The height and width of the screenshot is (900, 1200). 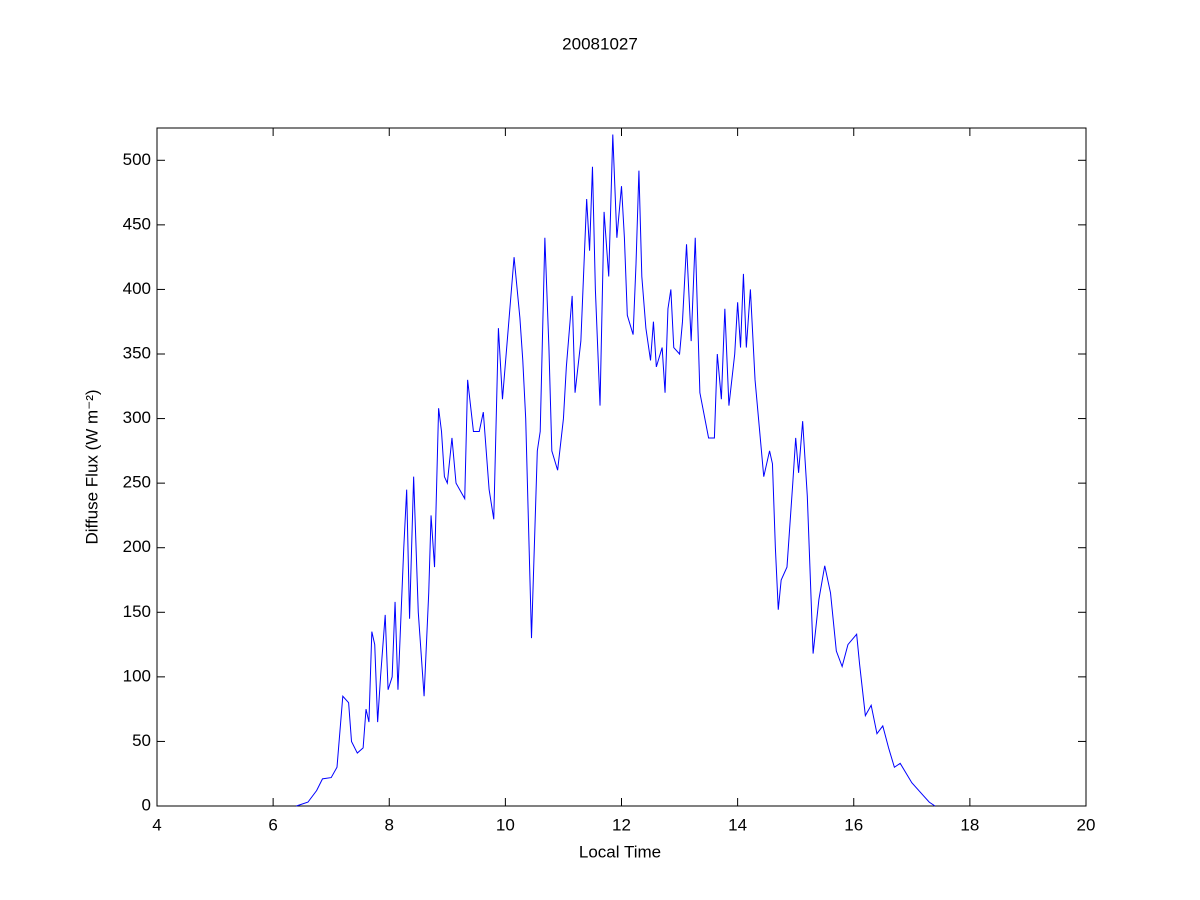 What do you see at coordinates (137, 482) in the screenshot?
I see `y-tick-label: 250` at bounding box center [137, 482].